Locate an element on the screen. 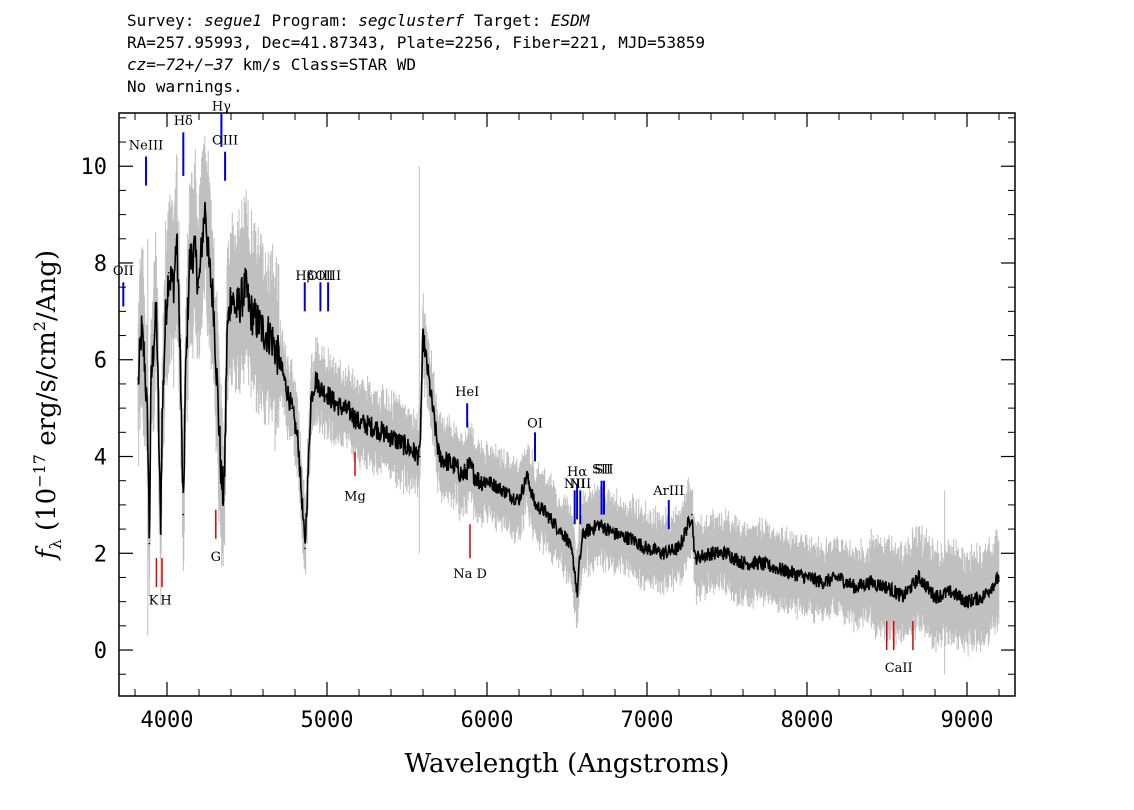  absorption-line-label: K is located at coordinates (154, 600).